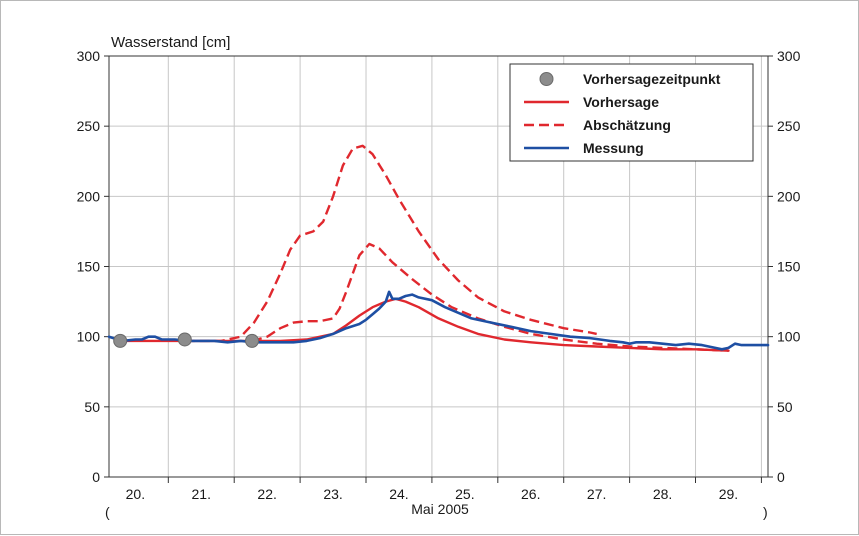  What do you see at coordinates (621, 102) in the screenshot?
I see `legend-label: Vorhersage` at bounding box center [621, 102].